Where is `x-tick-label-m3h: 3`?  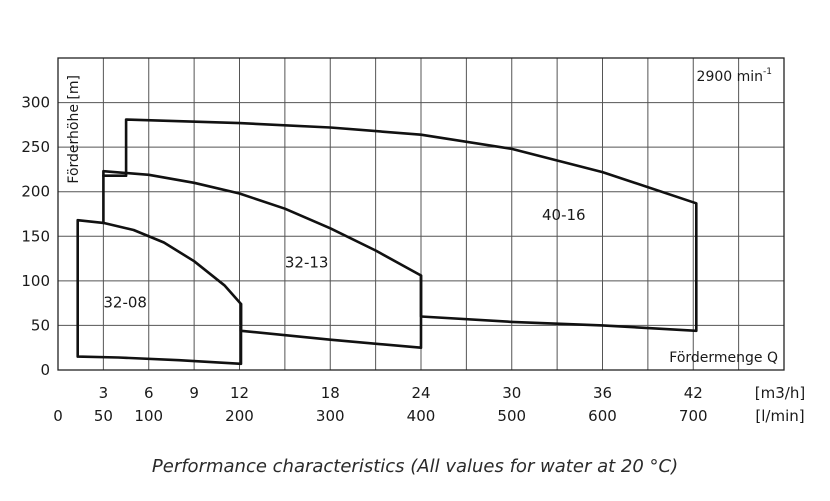
x-tick-label-m3h: 3 is located at coordinates (104, 393).